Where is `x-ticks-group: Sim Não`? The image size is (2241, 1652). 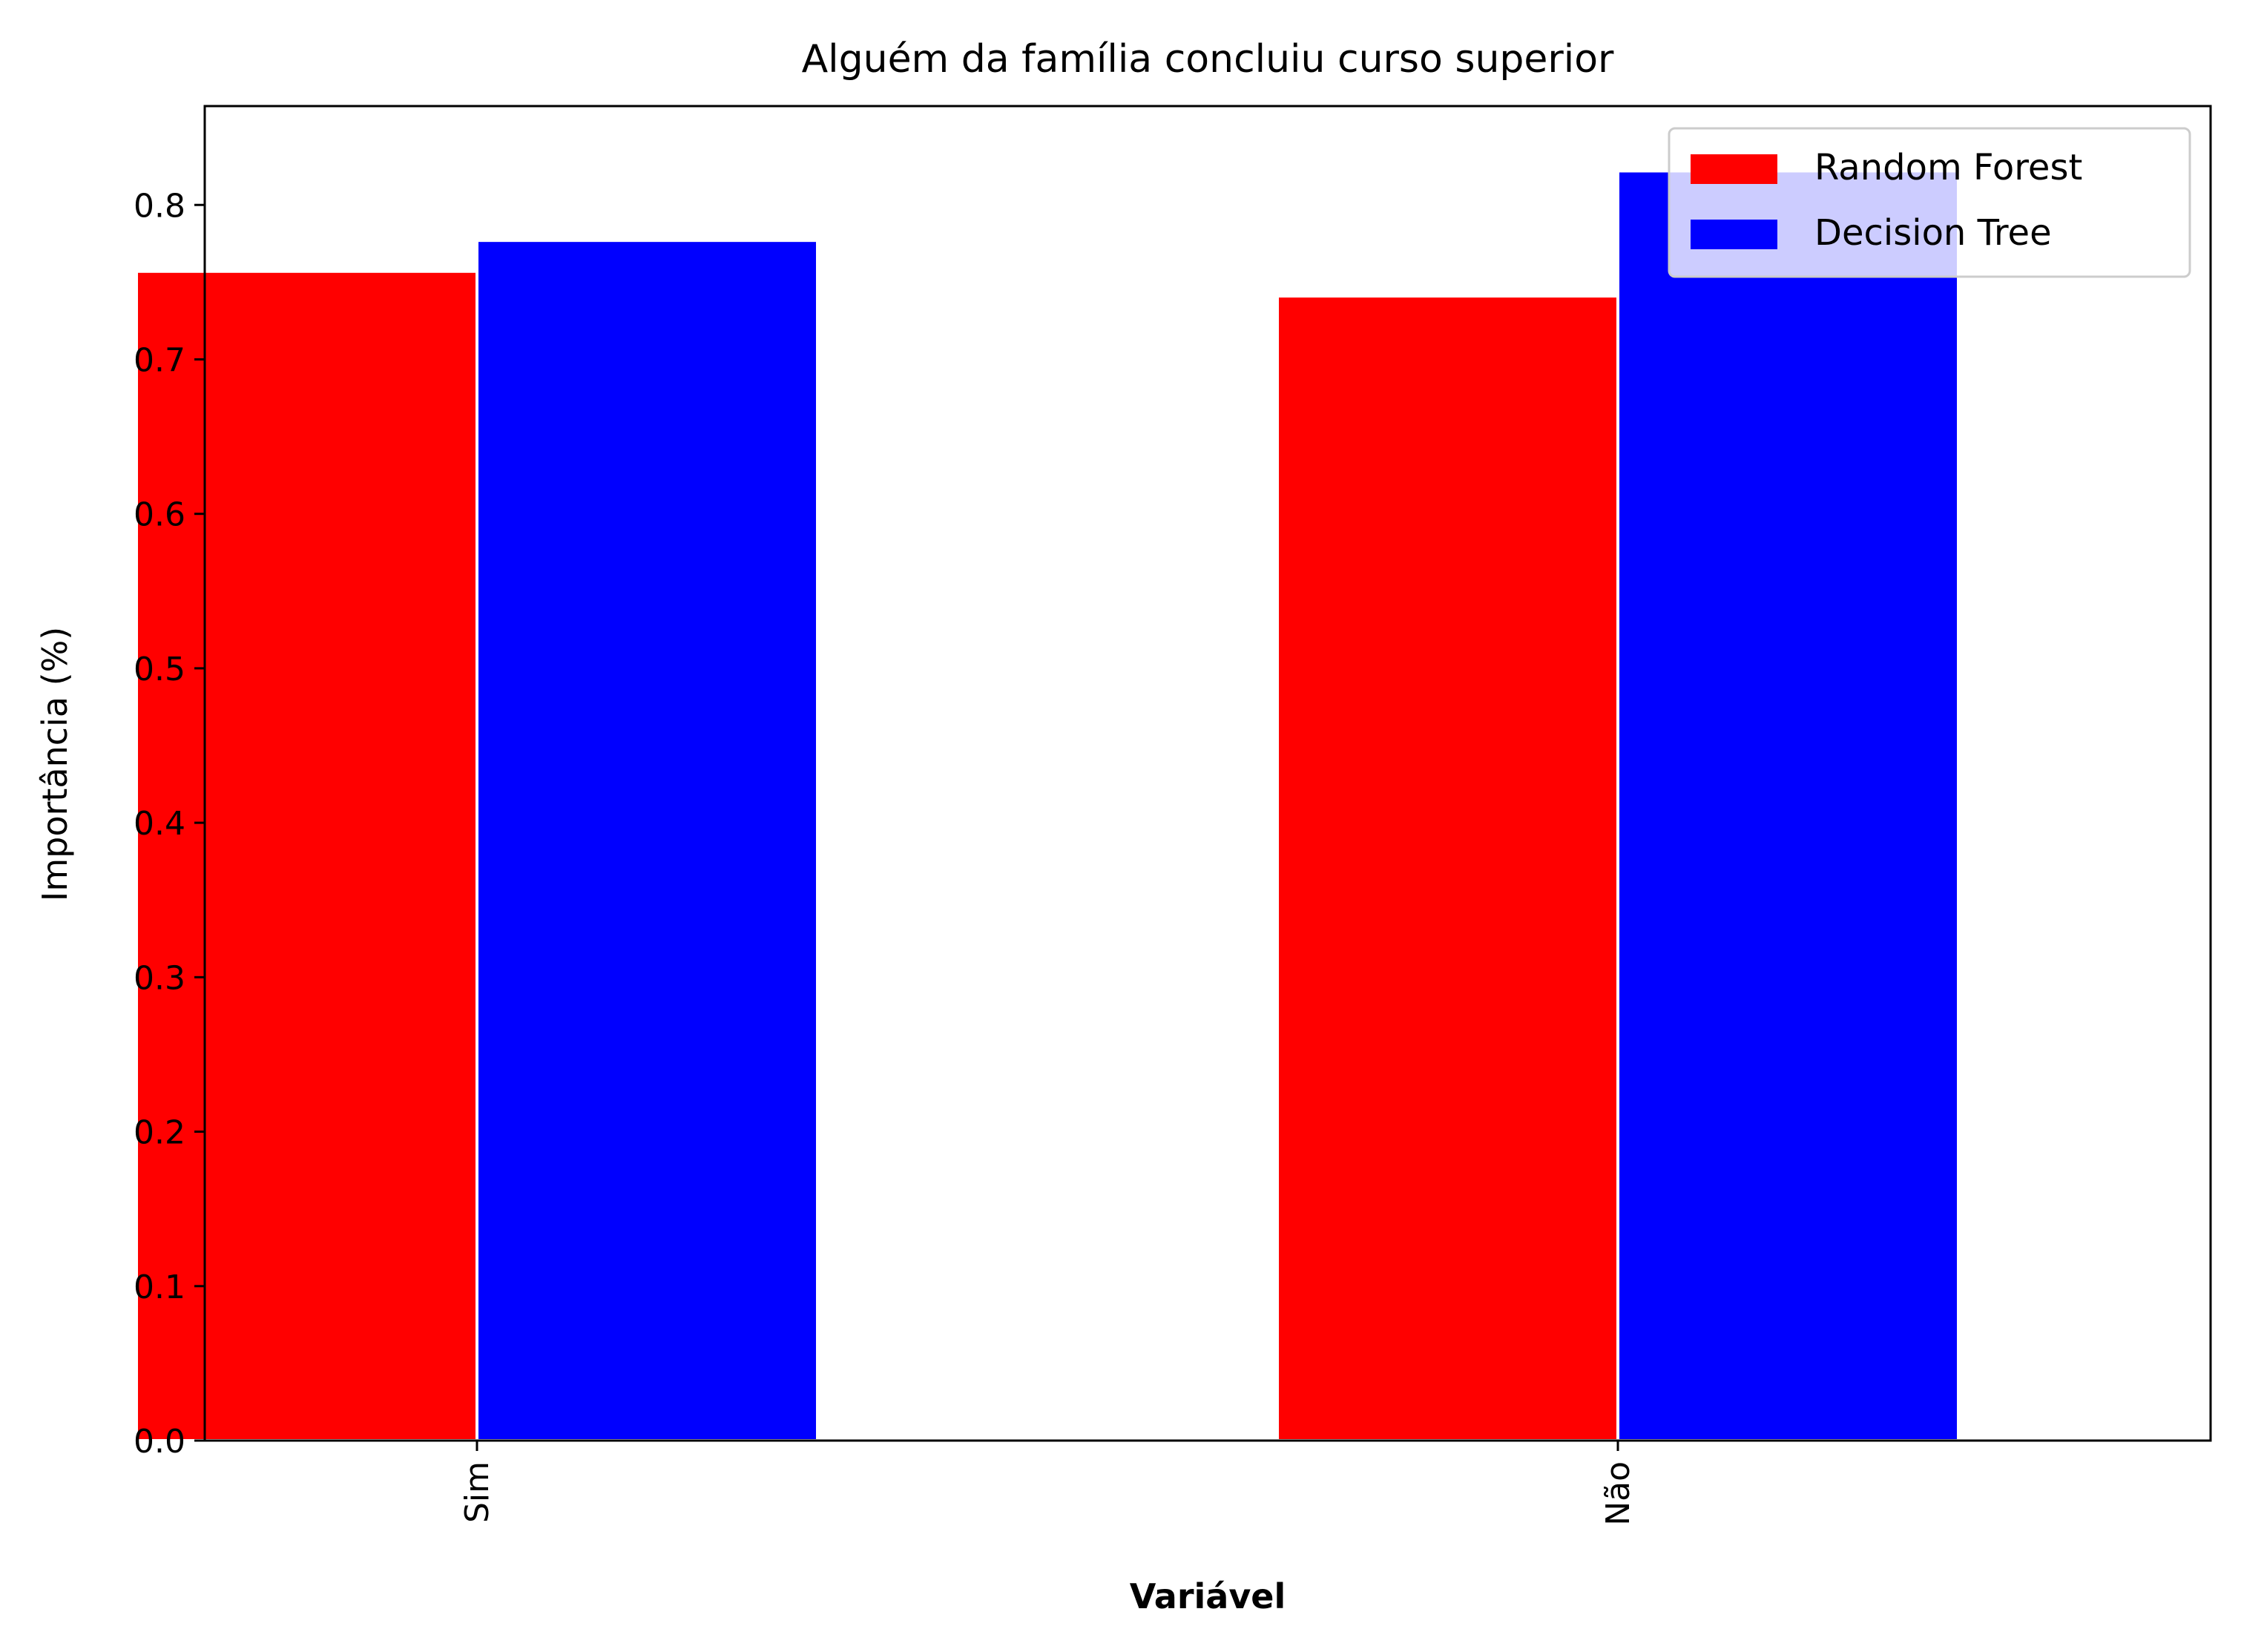
x-ticks-group: Sim Não is located at coordinates (1047, 1483).